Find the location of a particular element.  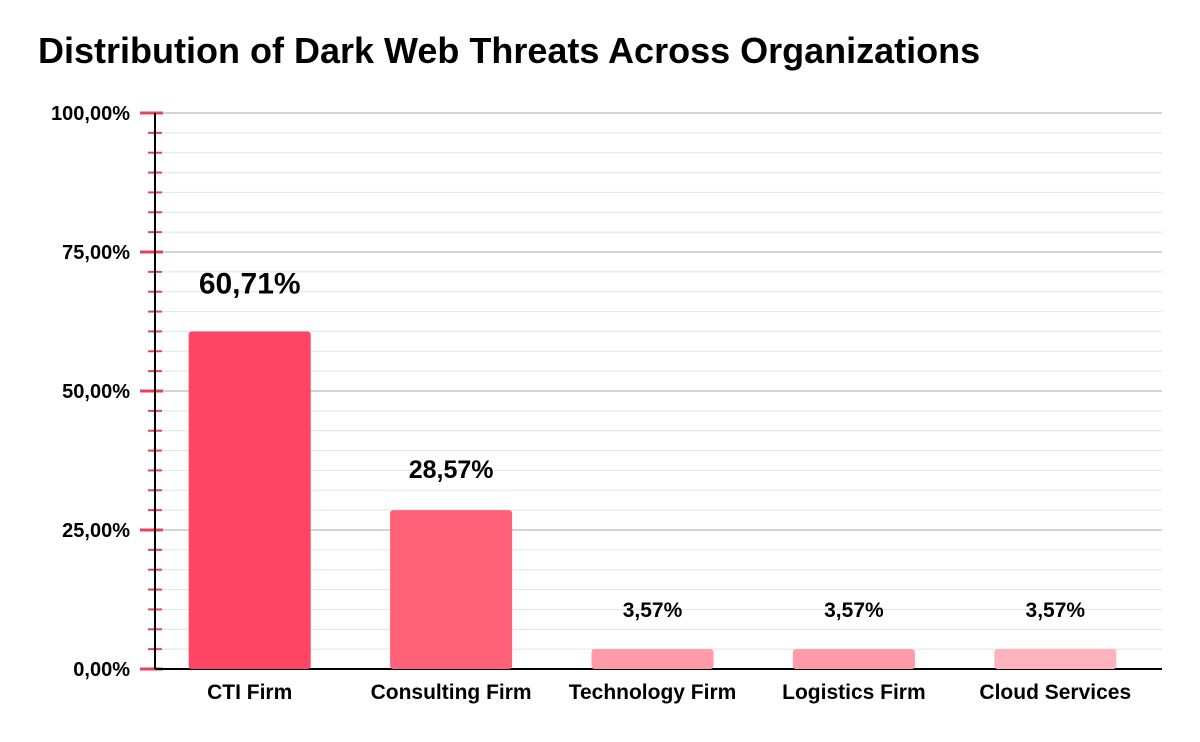

x-tick-label: Cloud Services is located at coordinates (1055, 692).